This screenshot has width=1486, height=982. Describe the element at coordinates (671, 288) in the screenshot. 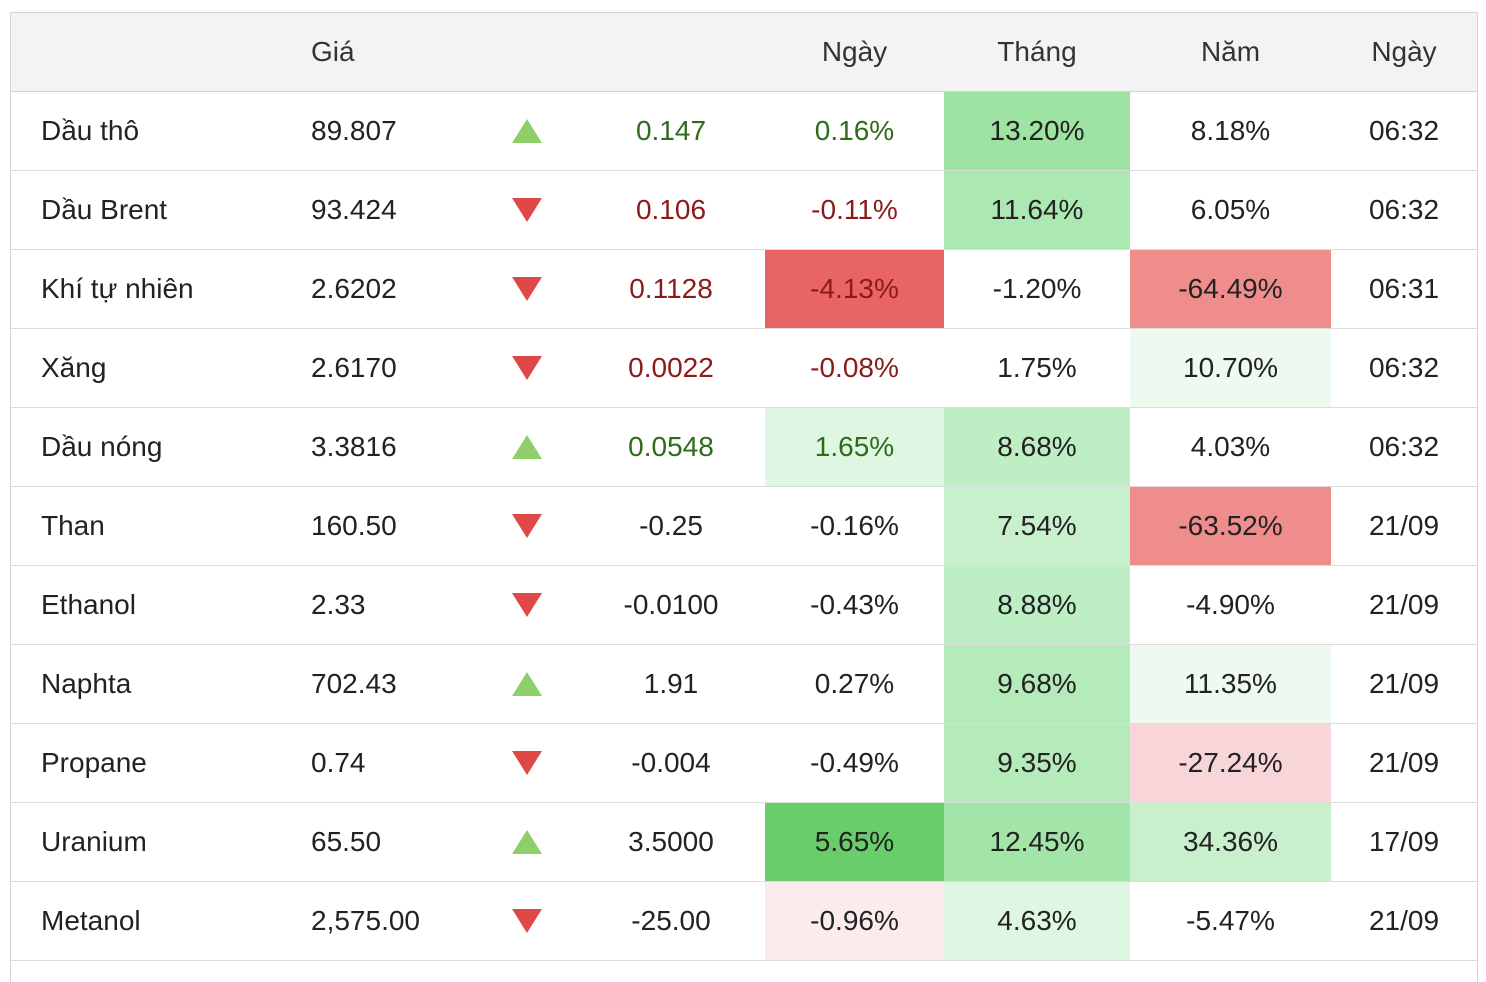

I see `row-change: 0.1128` at that location.